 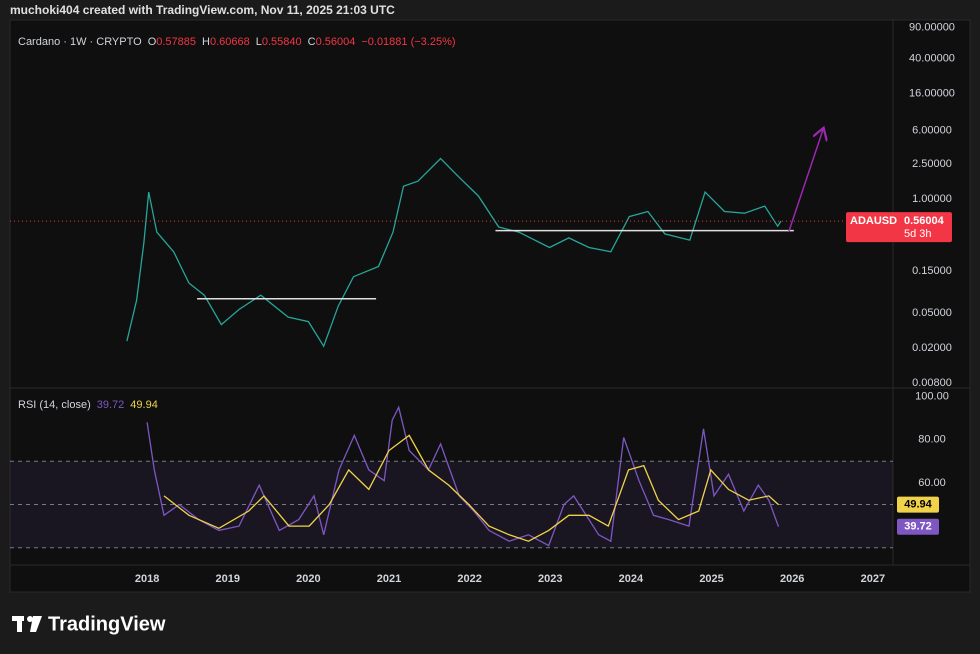 I want to click on legend-symbol: Cardano · 1W · CRYPTO, so click(x=80, y=42).